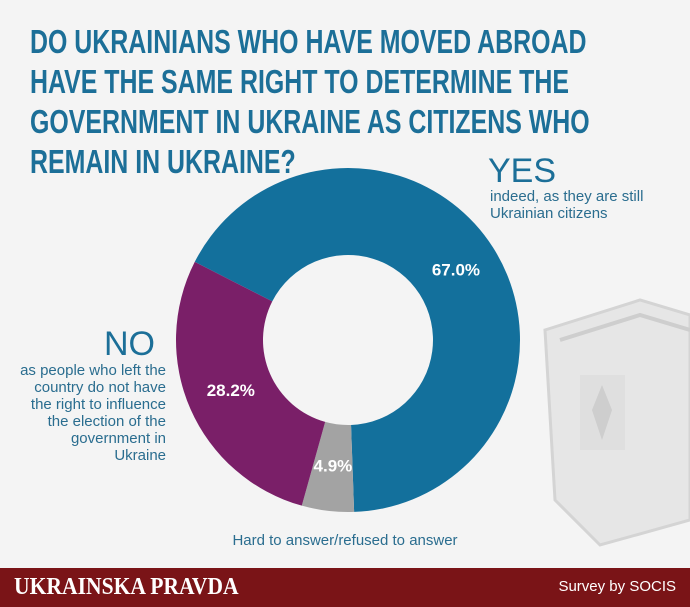 This screenshot has width=690, height=607. What do you see at coordinates (129, 344) in the screenshot?
I see `category-label: NO` at bounding box center [129, 344].